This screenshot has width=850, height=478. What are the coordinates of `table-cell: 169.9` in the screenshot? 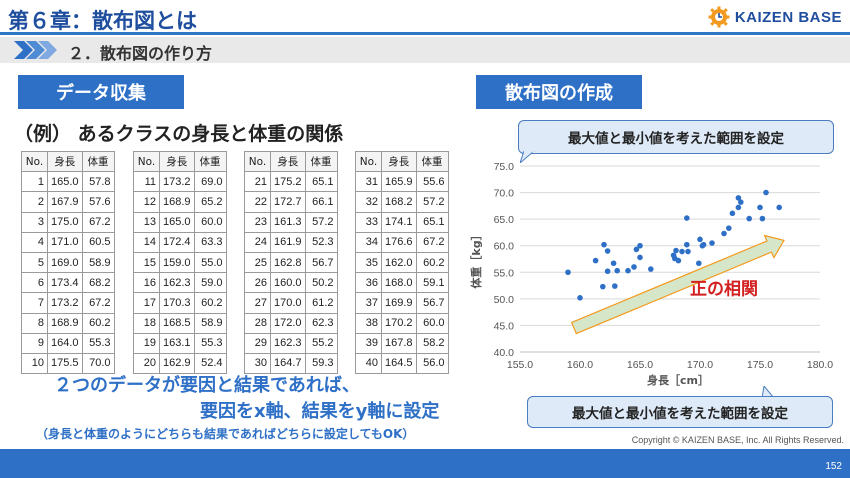 It's located at (399, 303).